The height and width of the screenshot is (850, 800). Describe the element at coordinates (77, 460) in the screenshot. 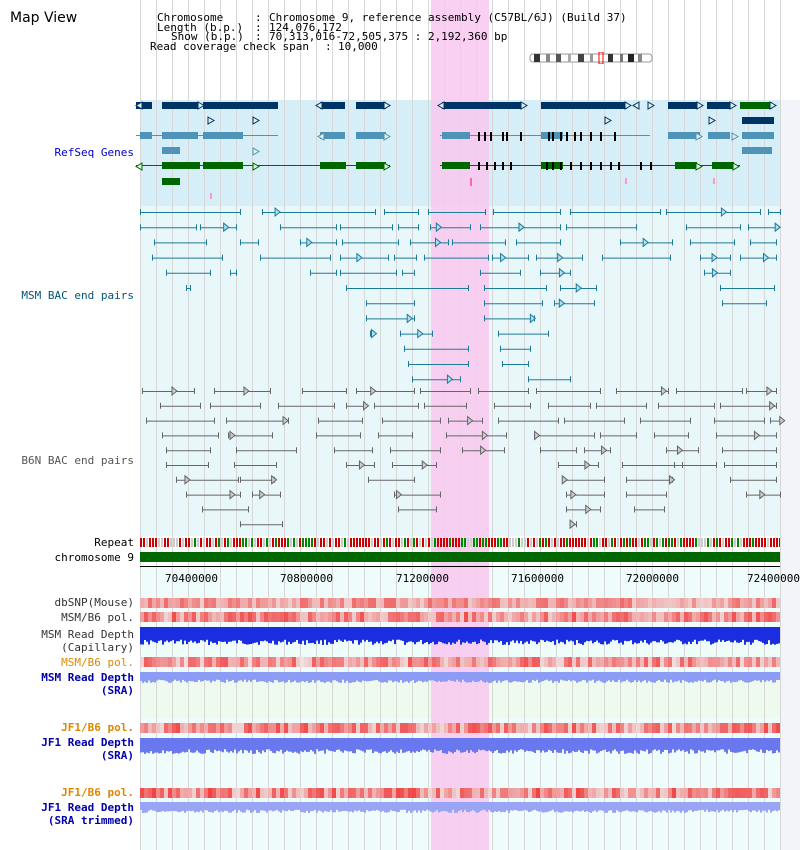

I see `track-label-b6n-bac: B6N BAC end pairs` at that location.